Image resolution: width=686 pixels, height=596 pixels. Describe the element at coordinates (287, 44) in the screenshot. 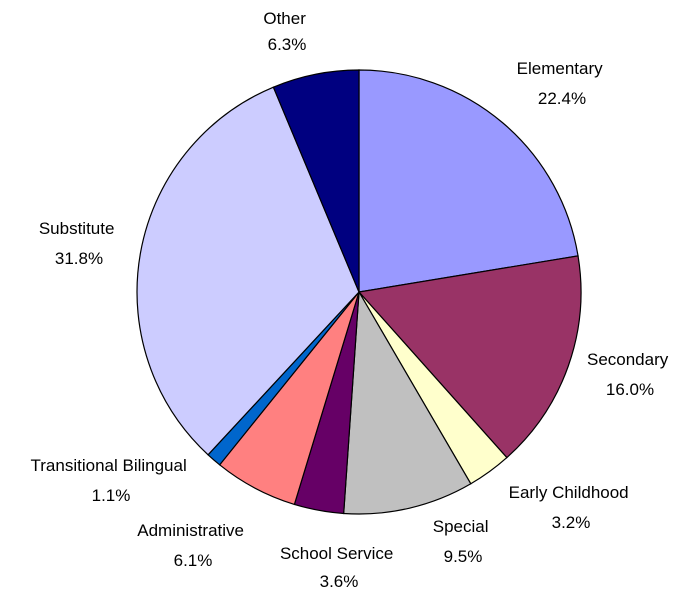

I see `slice-value-other: 6.3%` at that location.